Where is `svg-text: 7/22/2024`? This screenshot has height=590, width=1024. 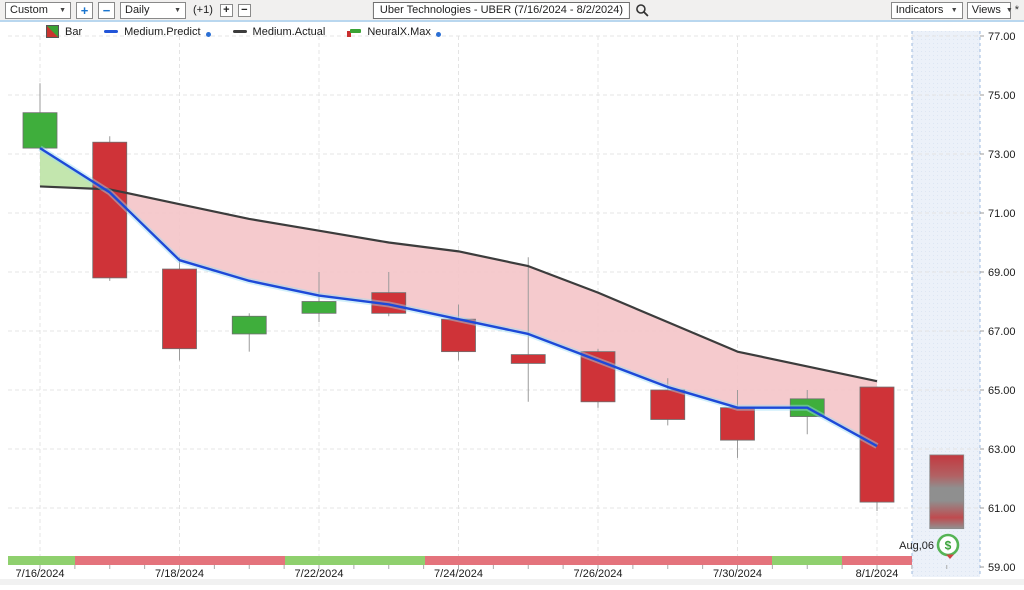 svg-text: 7/22/2024 is located at coordinates (319, 574).